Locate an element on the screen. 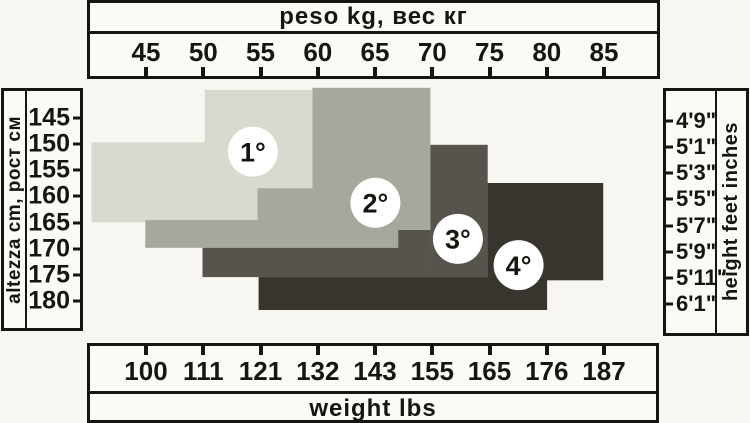 This screenshot has height=423, width=750. feet-tick-label: 5'9" is located at coordinates (696, 251).